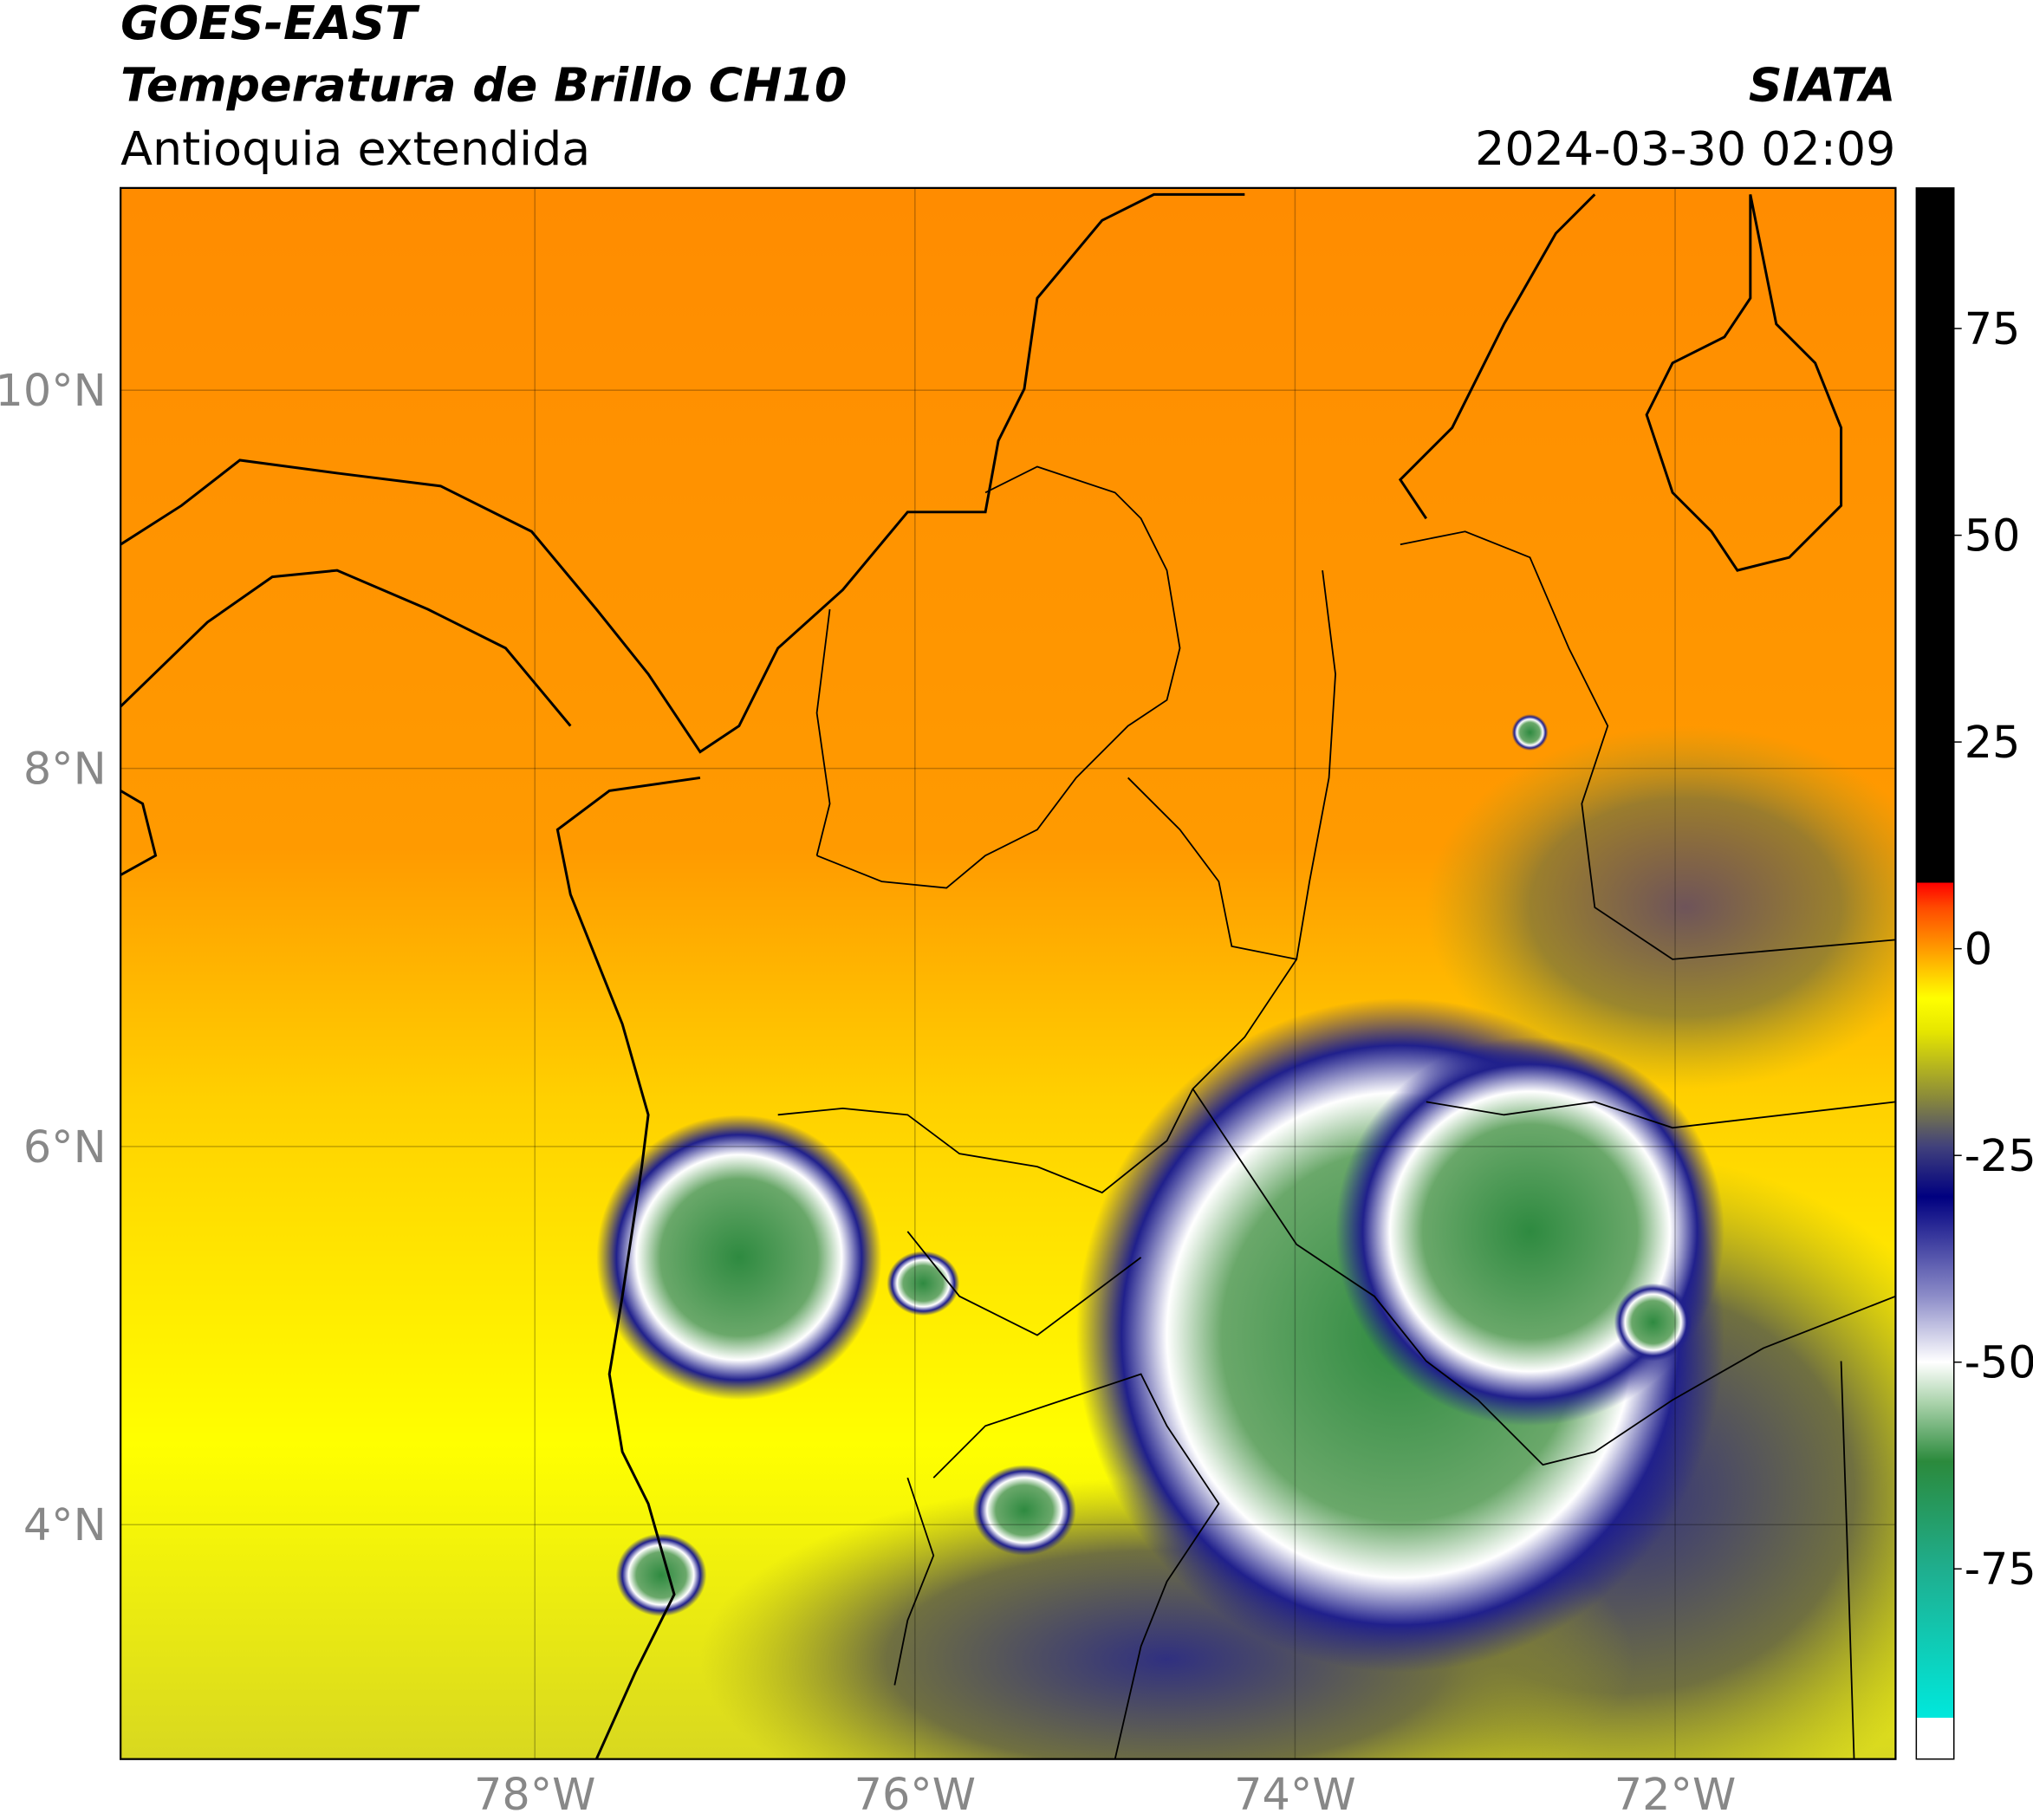 This screenshot has height=1820, width=2033. What do you see at coordinates (1999, 1569) in the screenshot?
I see `colorbar-tick-label: -75` at bounding box center [1999, 1569].